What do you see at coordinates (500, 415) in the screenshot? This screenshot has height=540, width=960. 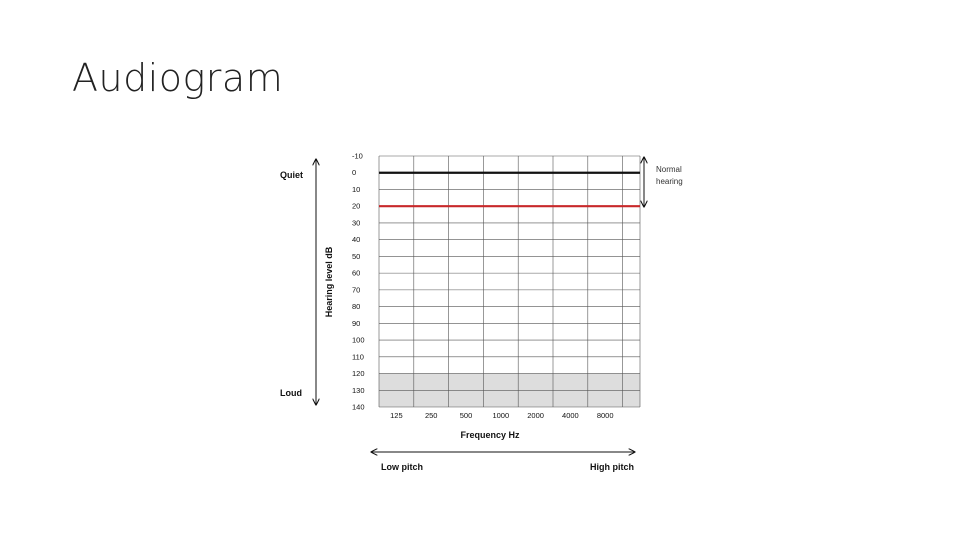 I see `x-tick-label: 1000` at bounding box center [500, 415].